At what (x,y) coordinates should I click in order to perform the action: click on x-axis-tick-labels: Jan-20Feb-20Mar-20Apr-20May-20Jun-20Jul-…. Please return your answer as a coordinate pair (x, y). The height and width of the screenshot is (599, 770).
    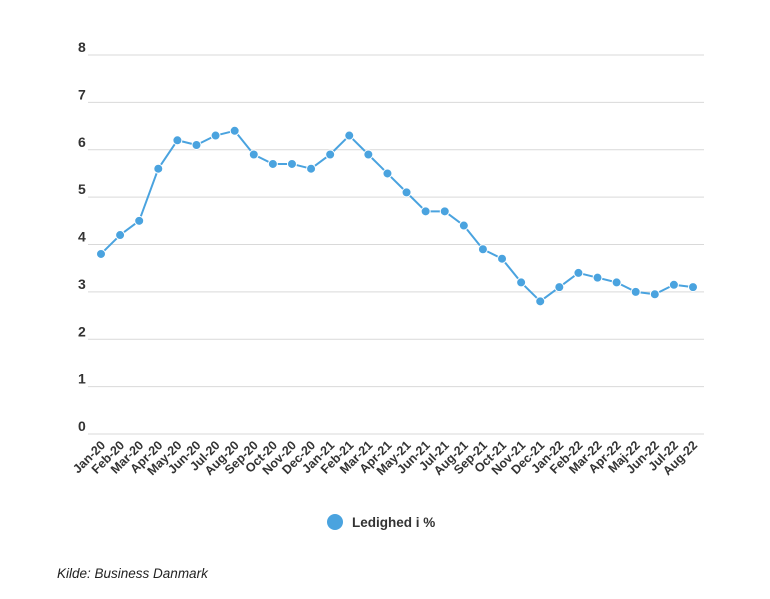
    Looking at the image, I should click on (385, 458).